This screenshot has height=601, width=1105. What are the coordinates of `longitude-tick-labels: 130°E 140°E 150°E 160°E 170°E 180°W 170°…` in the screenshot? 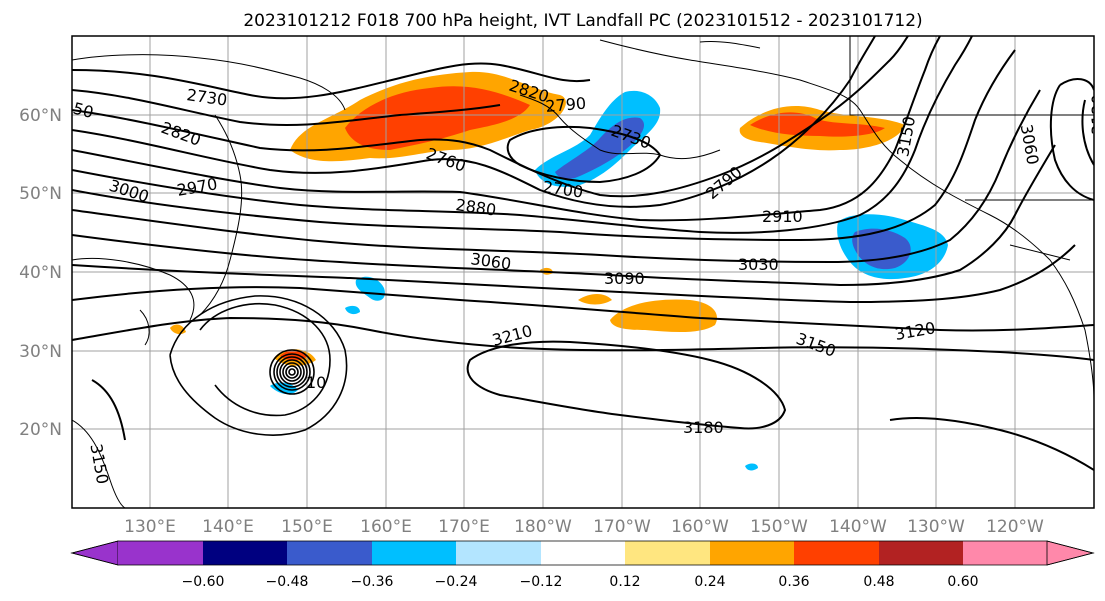 It's located at (584, 527).